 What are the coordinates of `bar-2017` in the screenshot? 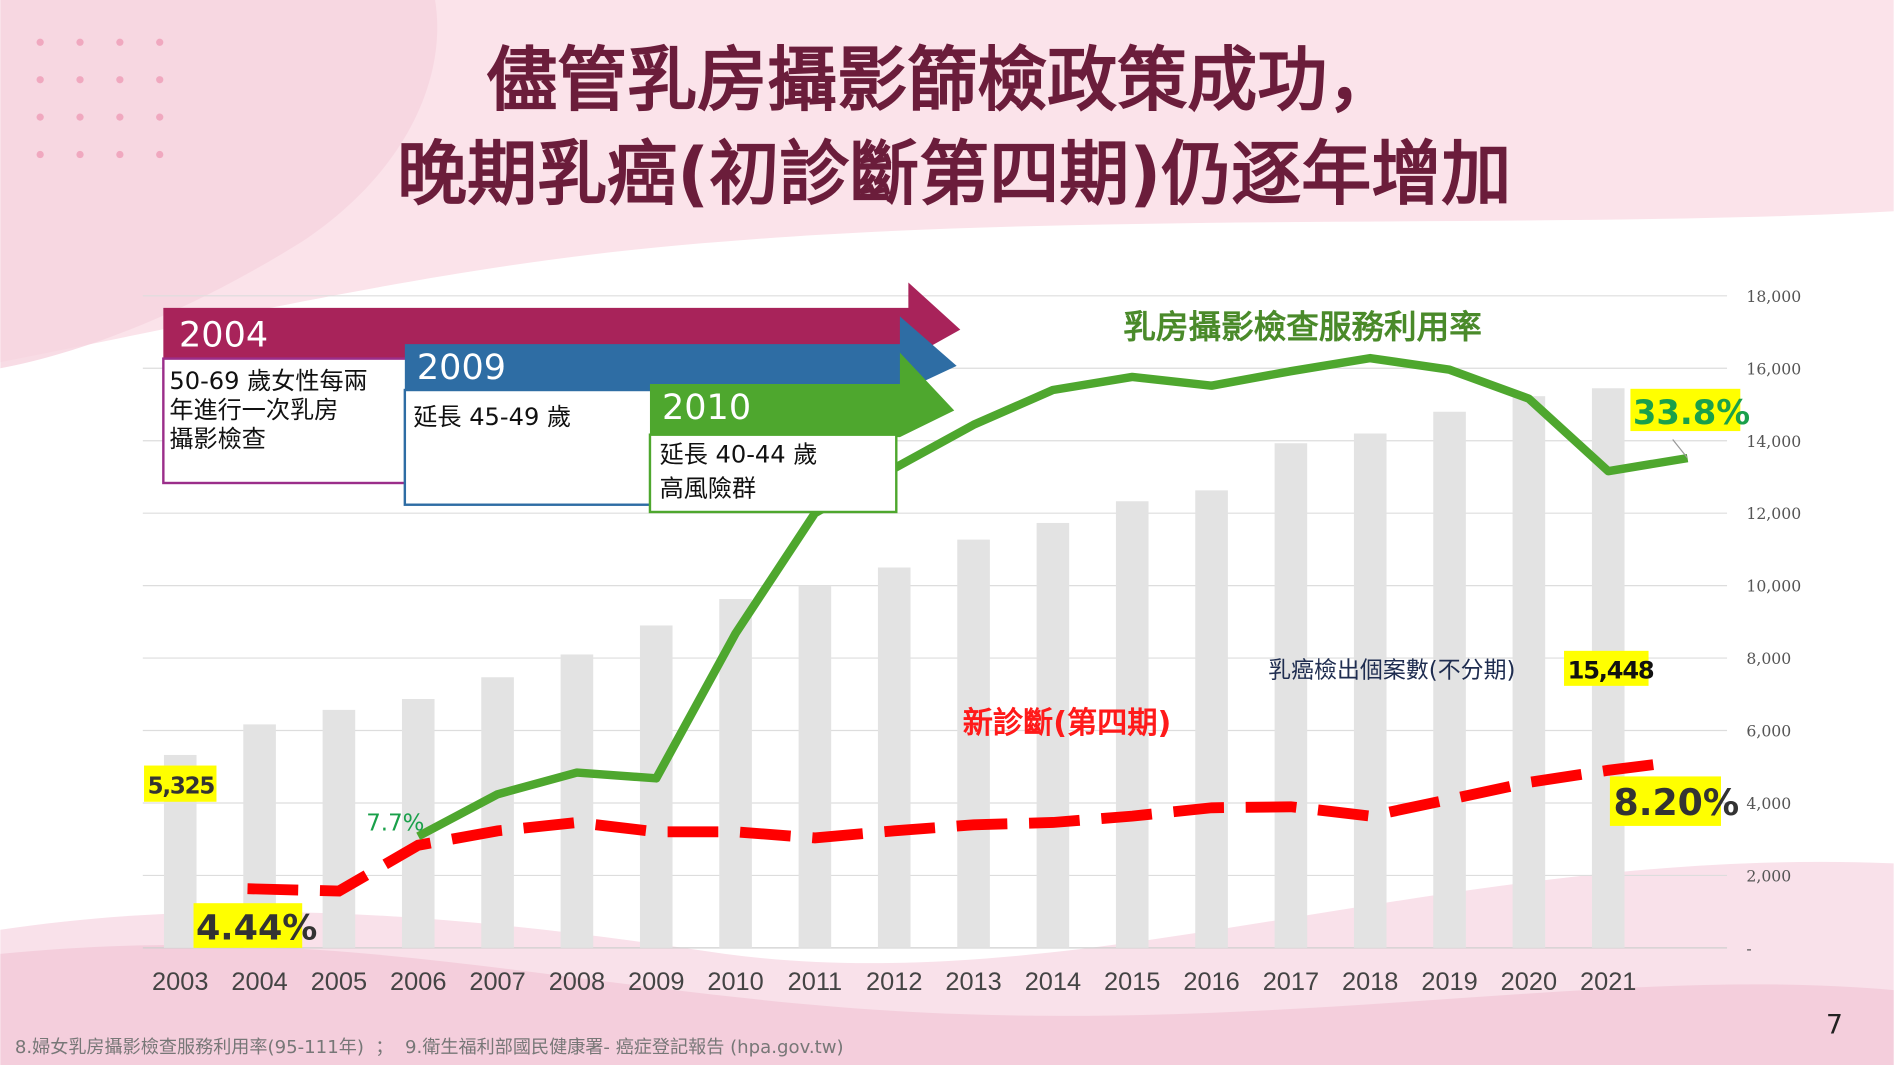 It's located at (1291, 695).